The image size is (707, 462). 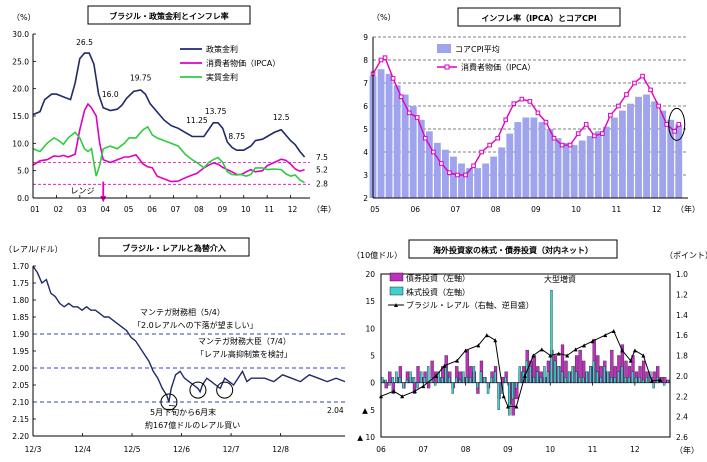 What do you see at coordinates (372, 356) in the screenshot?
I see `c4-ytick-left: 5` at bounding box center [372, 356].